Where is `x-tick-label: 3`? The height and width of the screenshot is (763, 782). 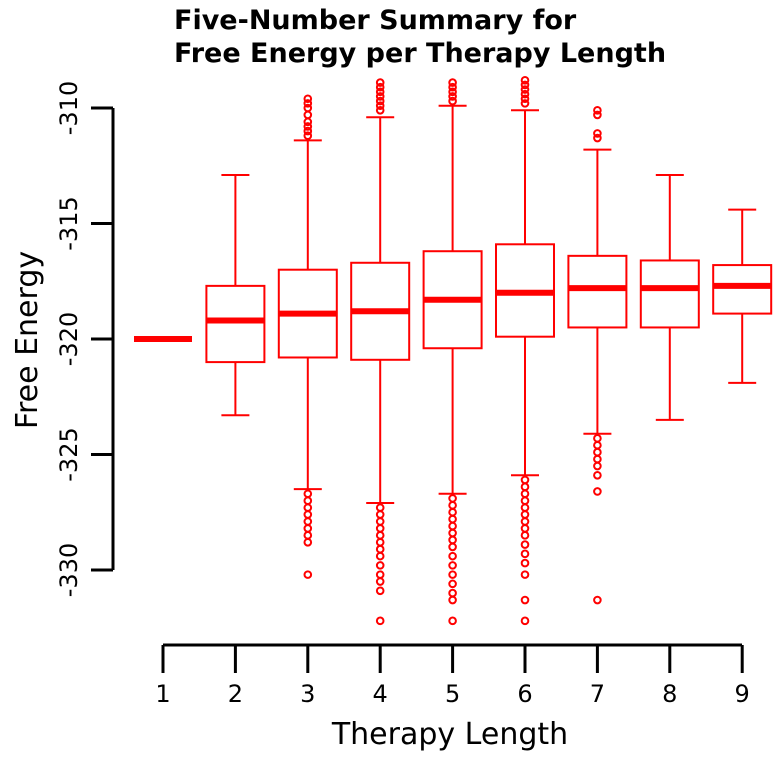
x-tick-label: 3 is located at coordinates (307, 694).